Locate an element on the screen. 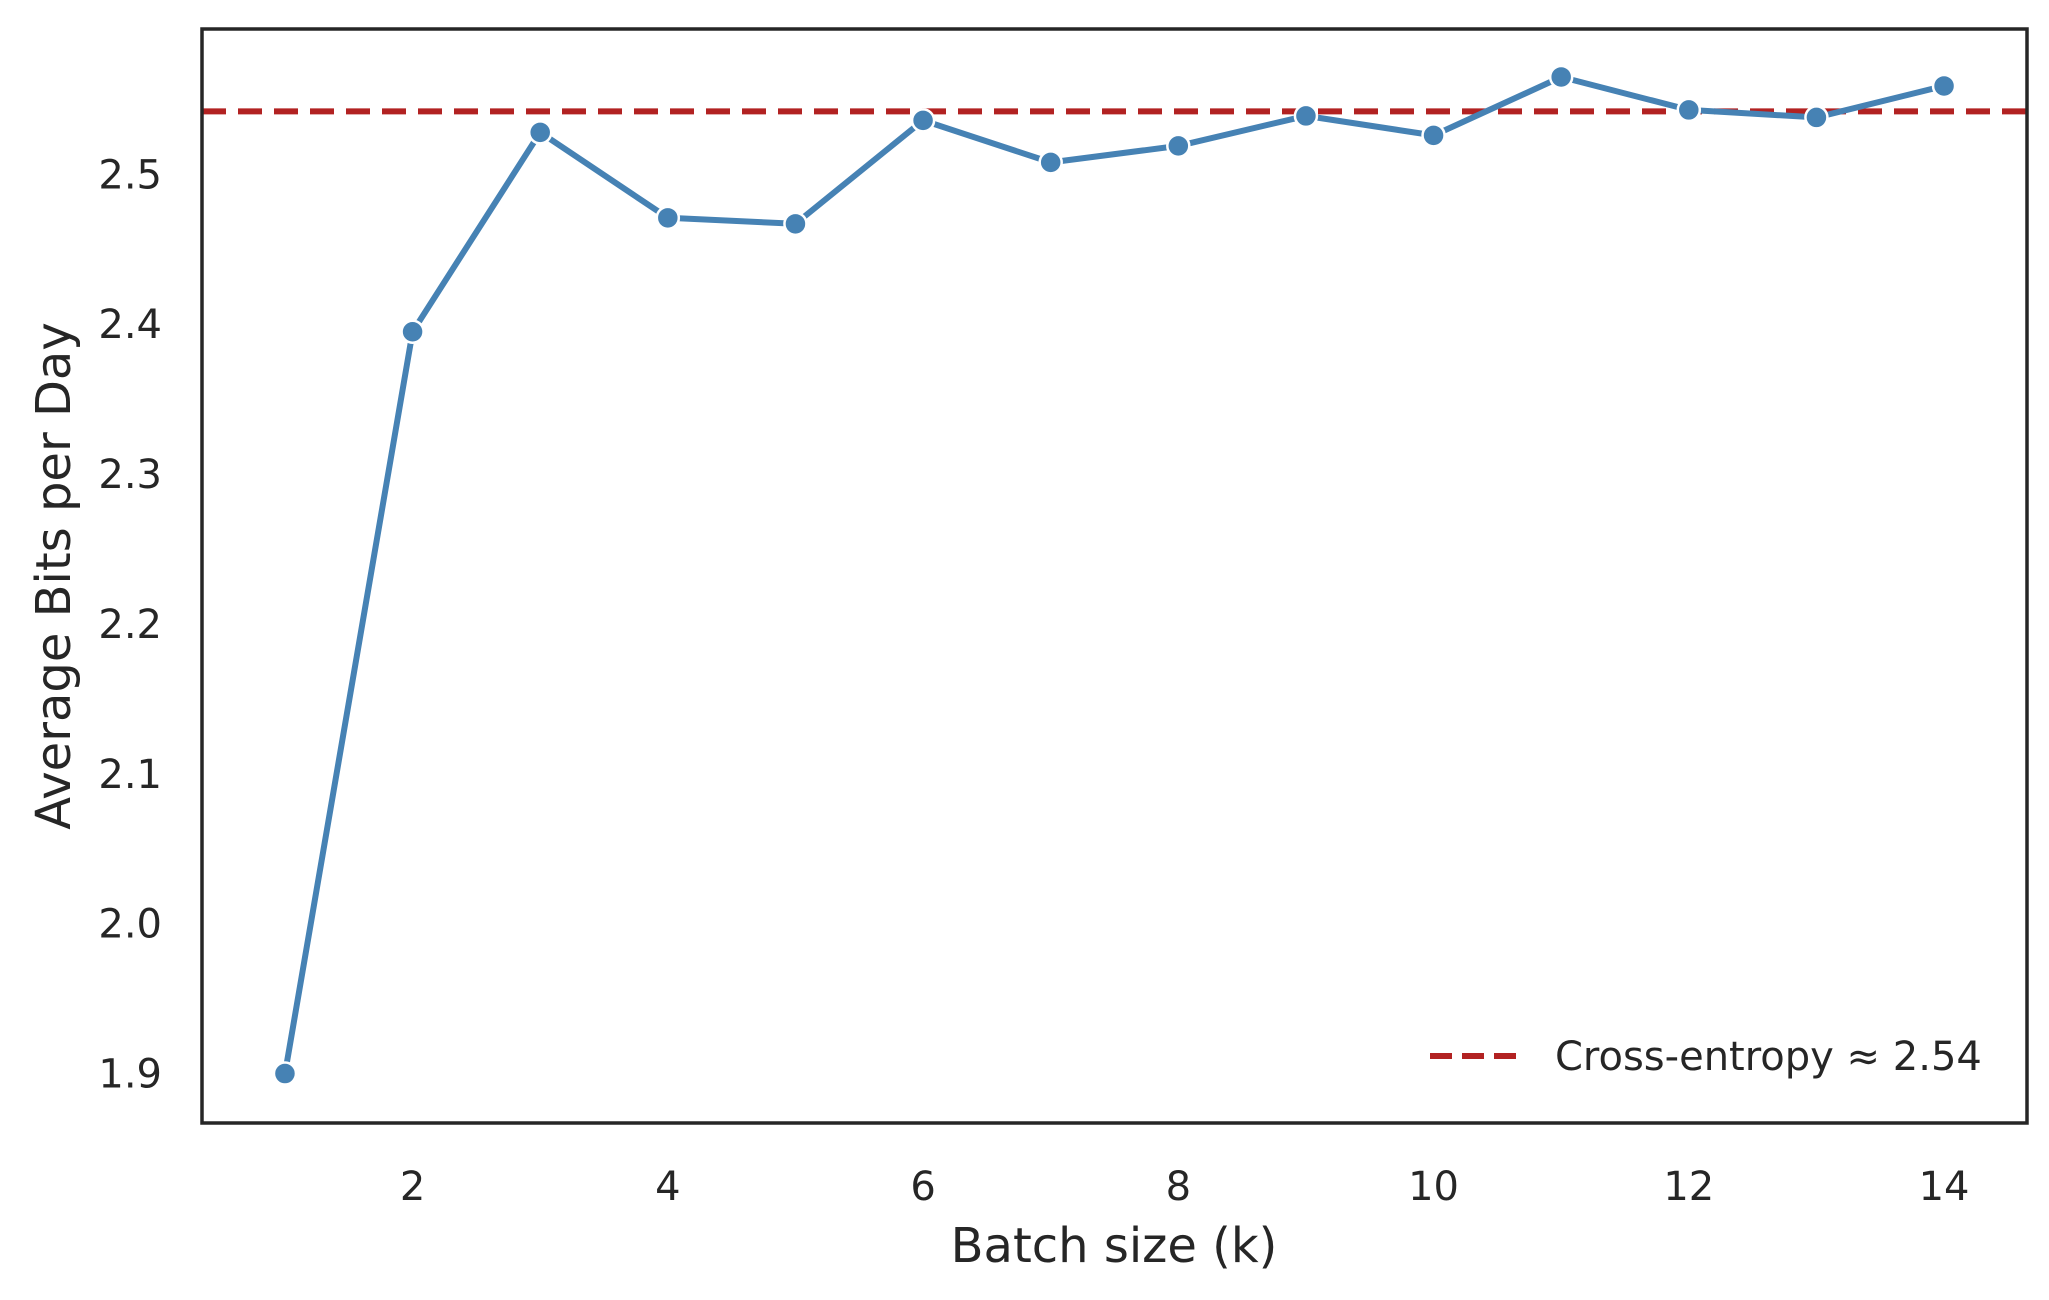 This screenshot has width=2049, height=1300. y-tick-label: 2.4 is located at coordinates (130, 325).